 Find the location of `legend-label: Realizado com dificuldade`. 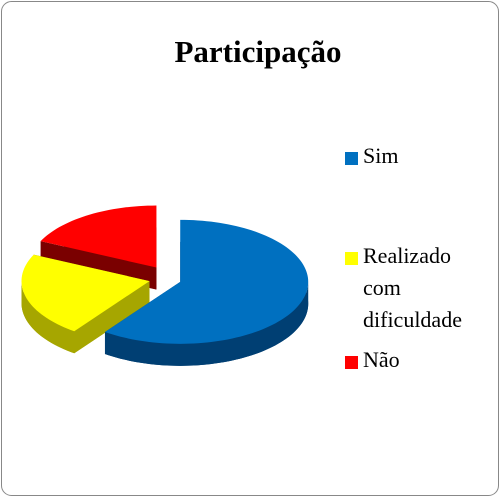

legend-label: Realizado com dificuldade is located at coordinates (412, 287).